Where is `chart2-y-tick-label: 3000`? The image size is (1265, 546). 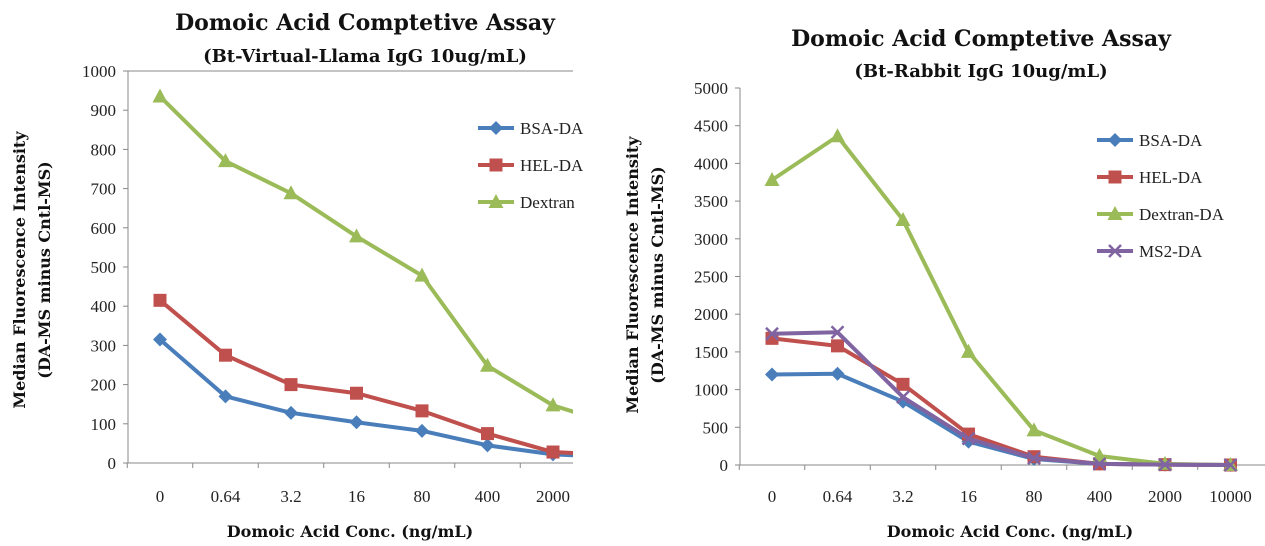
chart2-y-tick-label: 3000 is located at coordinates (711, 239).